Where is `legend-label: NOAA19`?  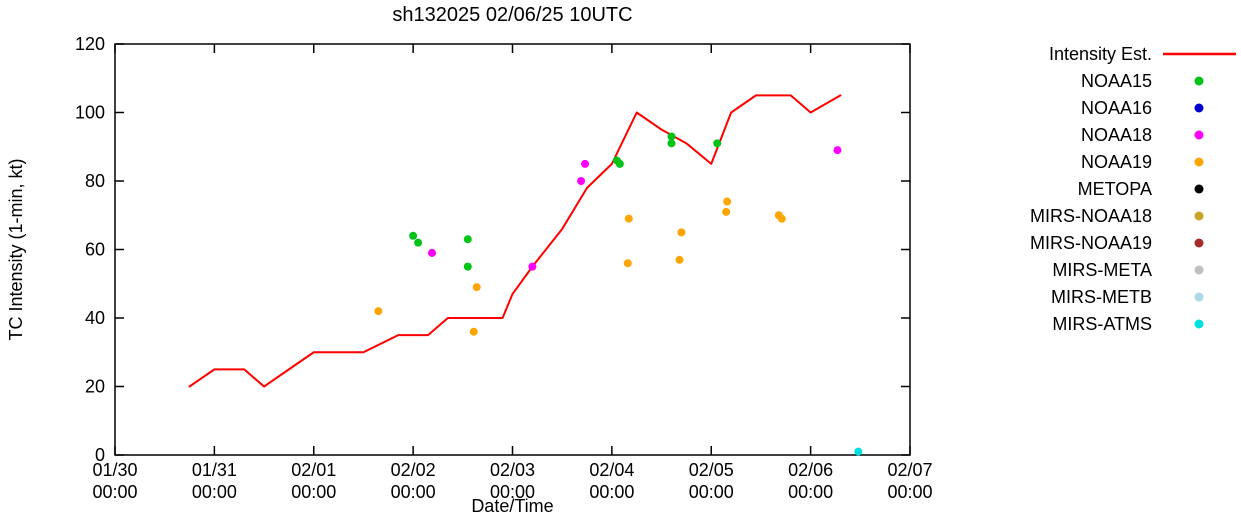
legend-label: NOAA19 is located at coordinates (1116, 162).